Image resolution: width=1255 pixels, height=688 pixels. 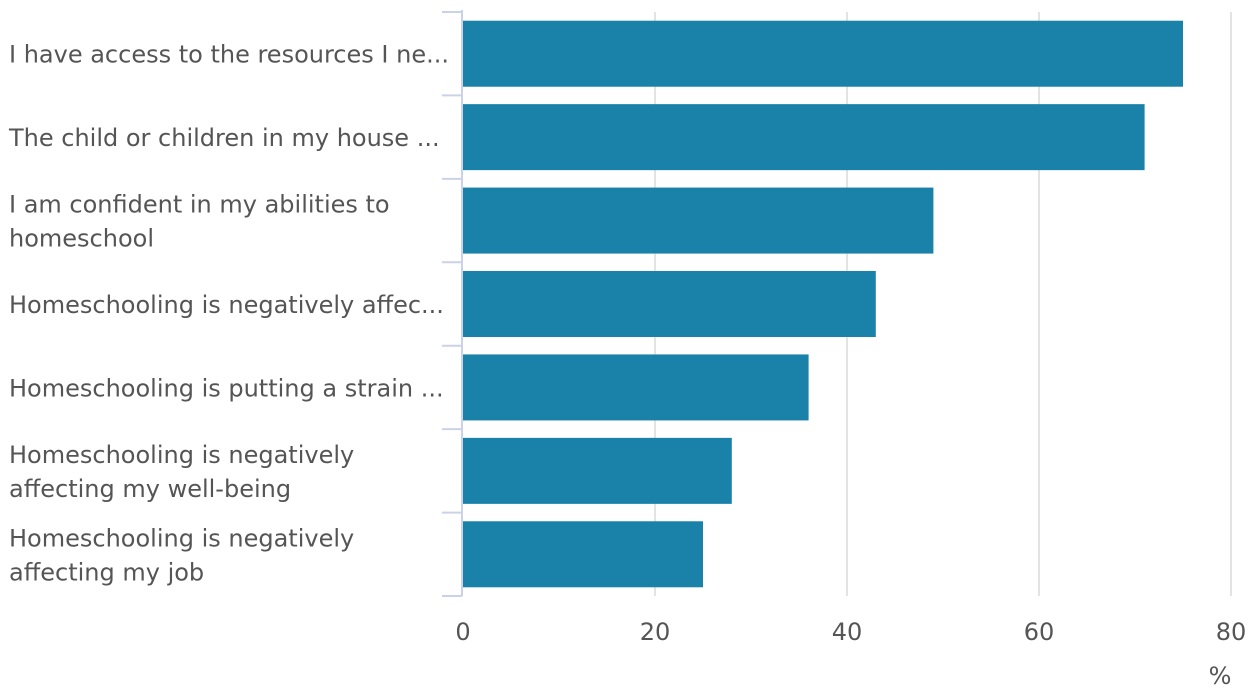 I want to click on category-label-line: homeschool, so click(x=81, y=239).